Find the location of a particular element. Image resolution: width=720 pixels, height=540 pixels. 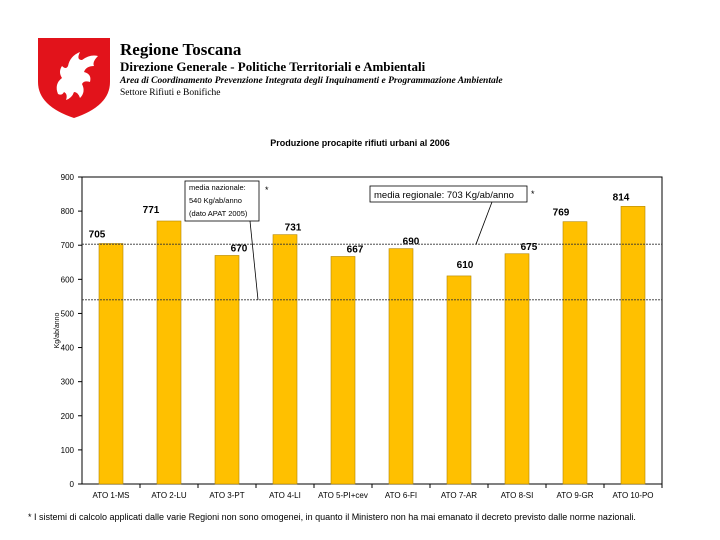

data-label: 675 is located at coordinates (529, 247).